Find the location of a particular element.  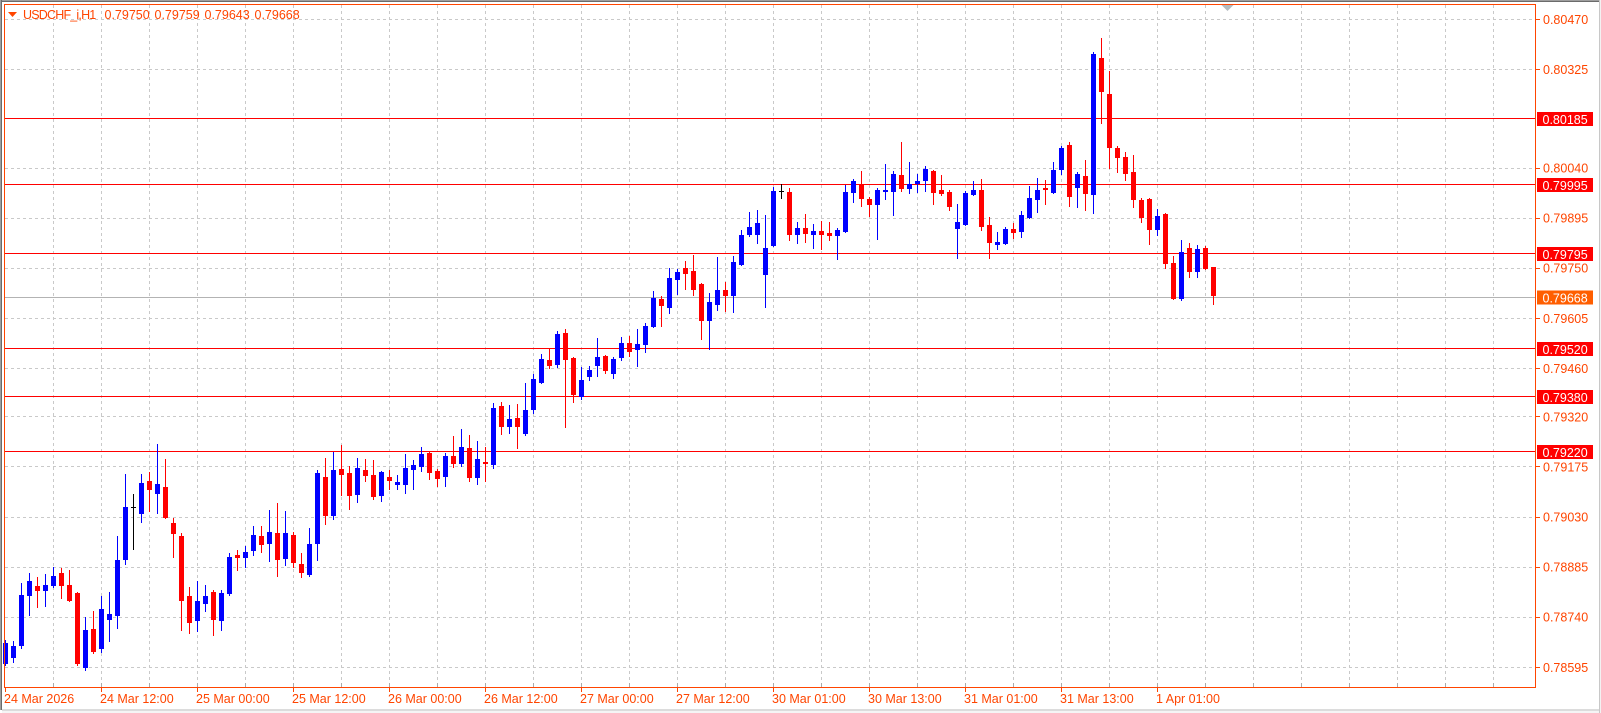

svg-text: 31 Mar 01:00 is located at coordinates (1001, 699).